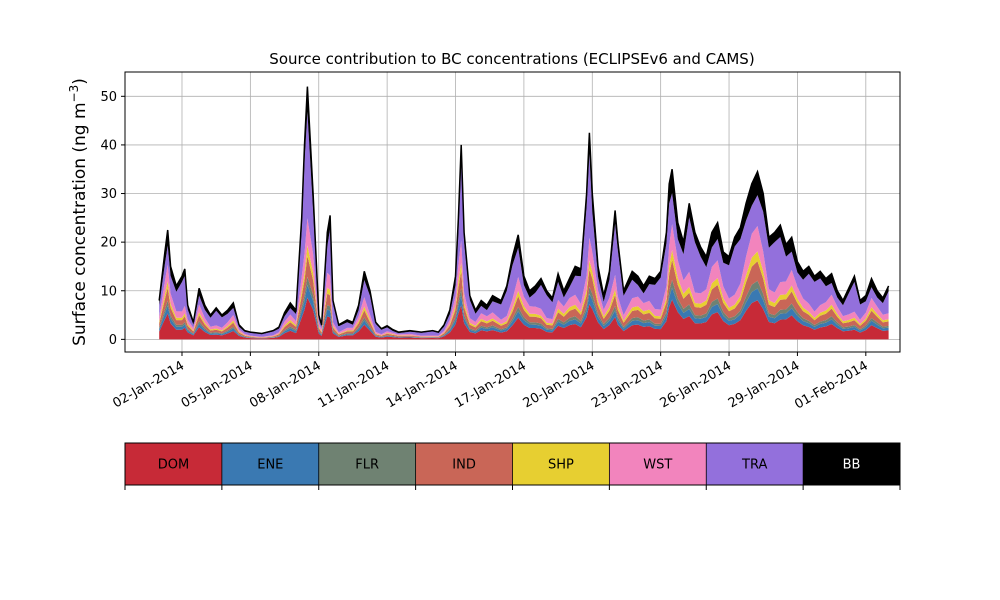 This screenshot has height=600, width=1000. What do you see at coordinates (695, 384) in the screenshot?
I see `x-tick-label: 26-Jan-2014` at bounding box center [695, 384].